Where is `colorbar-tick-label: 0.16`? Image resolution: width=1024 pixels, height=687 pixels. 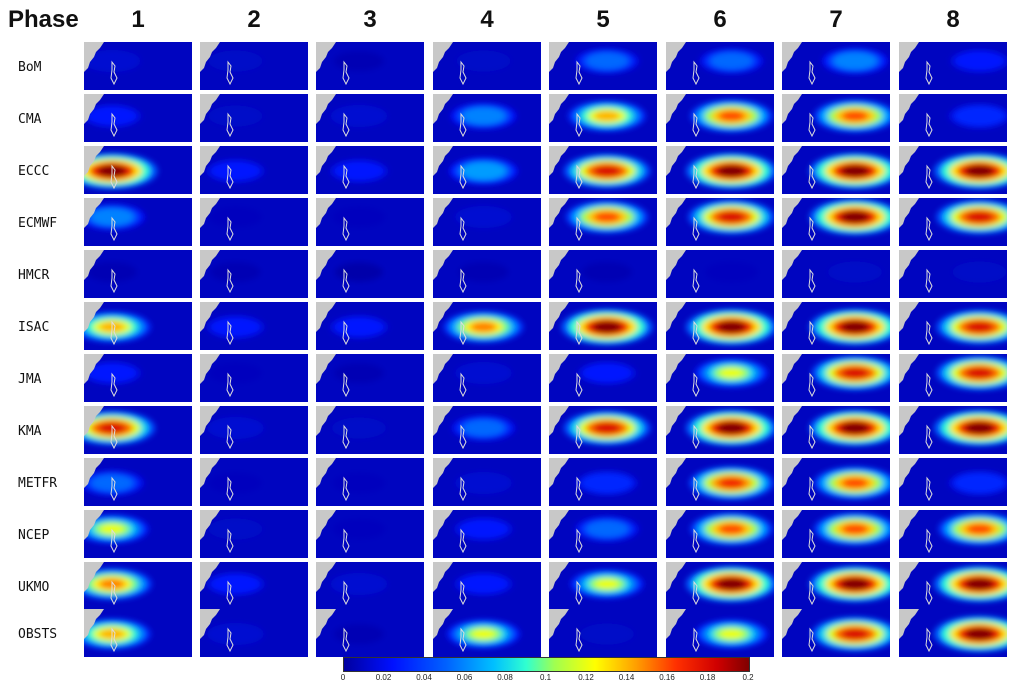
colorbar-tick-label: 0.16 is located at coordinates (667, 677).